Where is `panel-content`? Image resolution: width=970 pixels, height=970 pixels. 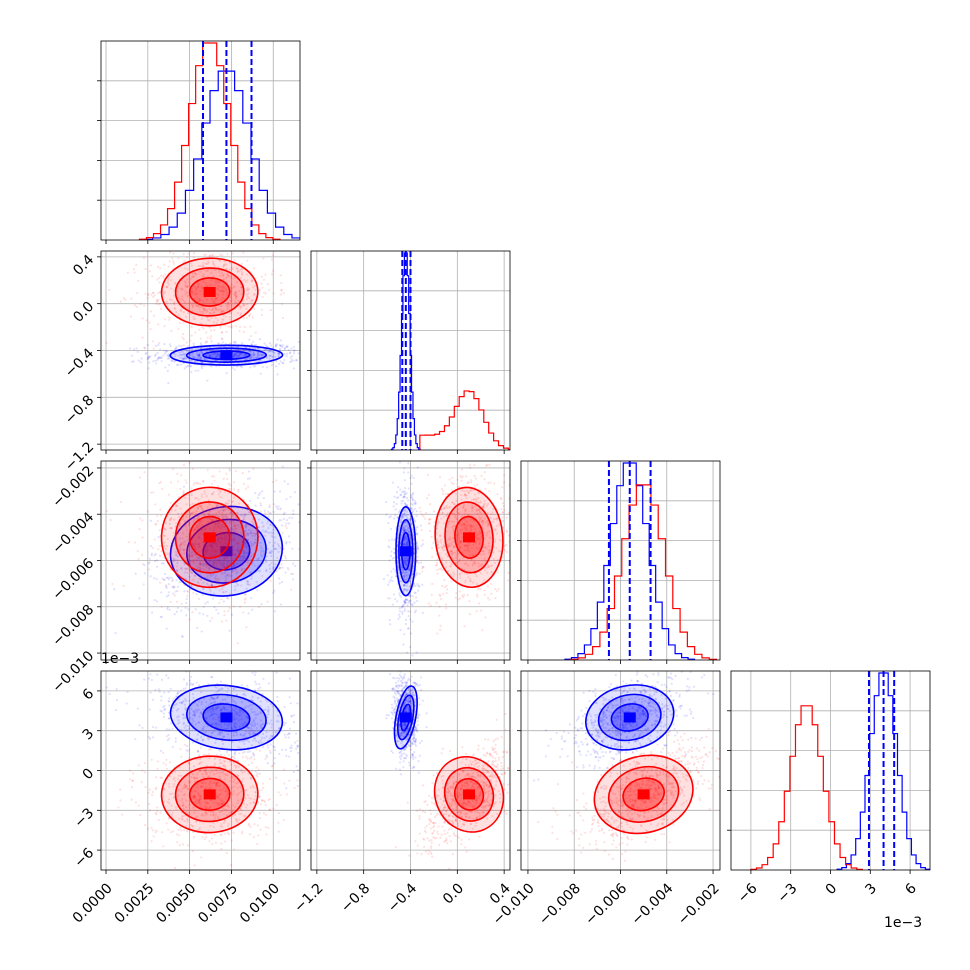
panel-content is located at coordinates (200, 560).